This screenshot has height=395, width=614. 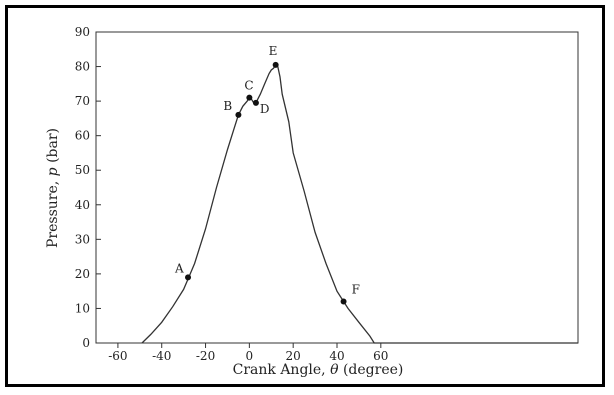 I want to click on point-marker-b, so click(x=238, y=114).